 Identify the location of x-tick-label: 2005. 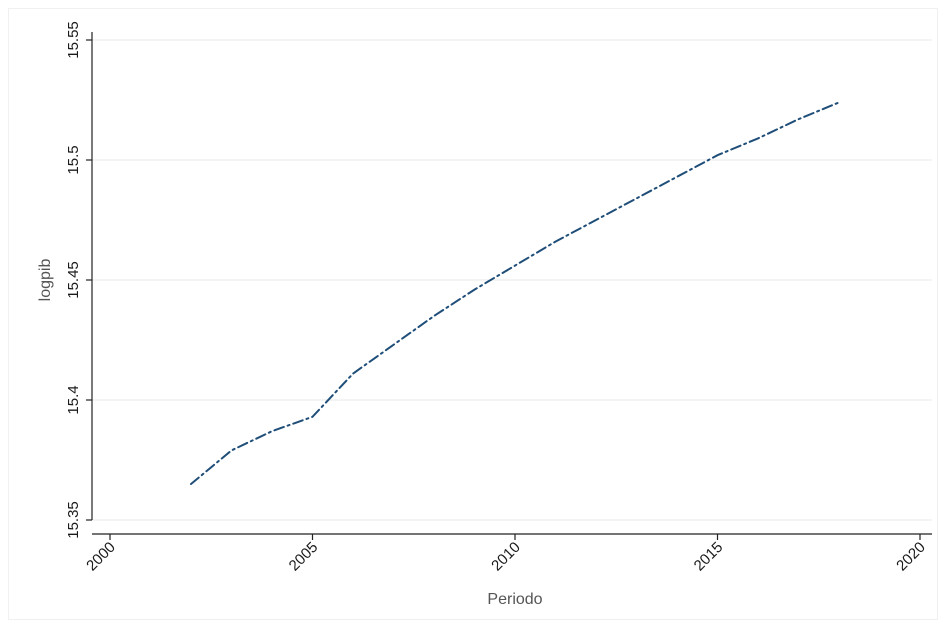
(304, 557).